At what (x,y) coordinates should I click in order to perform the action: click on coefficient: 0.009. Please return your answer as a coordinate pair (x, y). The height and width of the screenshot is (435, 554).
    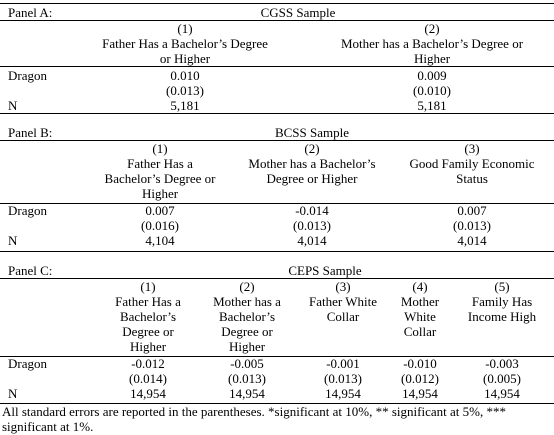
    Looking at the image, I should click on (432, 75).